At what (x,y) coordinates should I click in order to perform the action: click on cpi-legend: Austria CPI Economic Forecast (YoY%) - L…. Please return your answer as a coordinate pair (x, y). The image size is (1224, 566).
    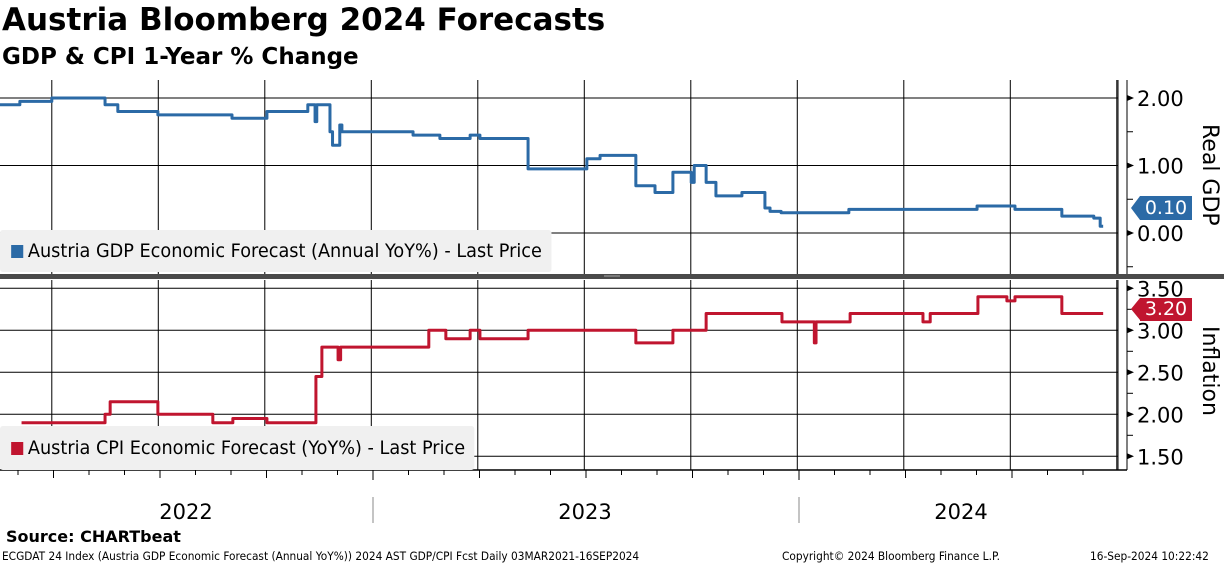
    Looking at the image, I should click on (237, 448).